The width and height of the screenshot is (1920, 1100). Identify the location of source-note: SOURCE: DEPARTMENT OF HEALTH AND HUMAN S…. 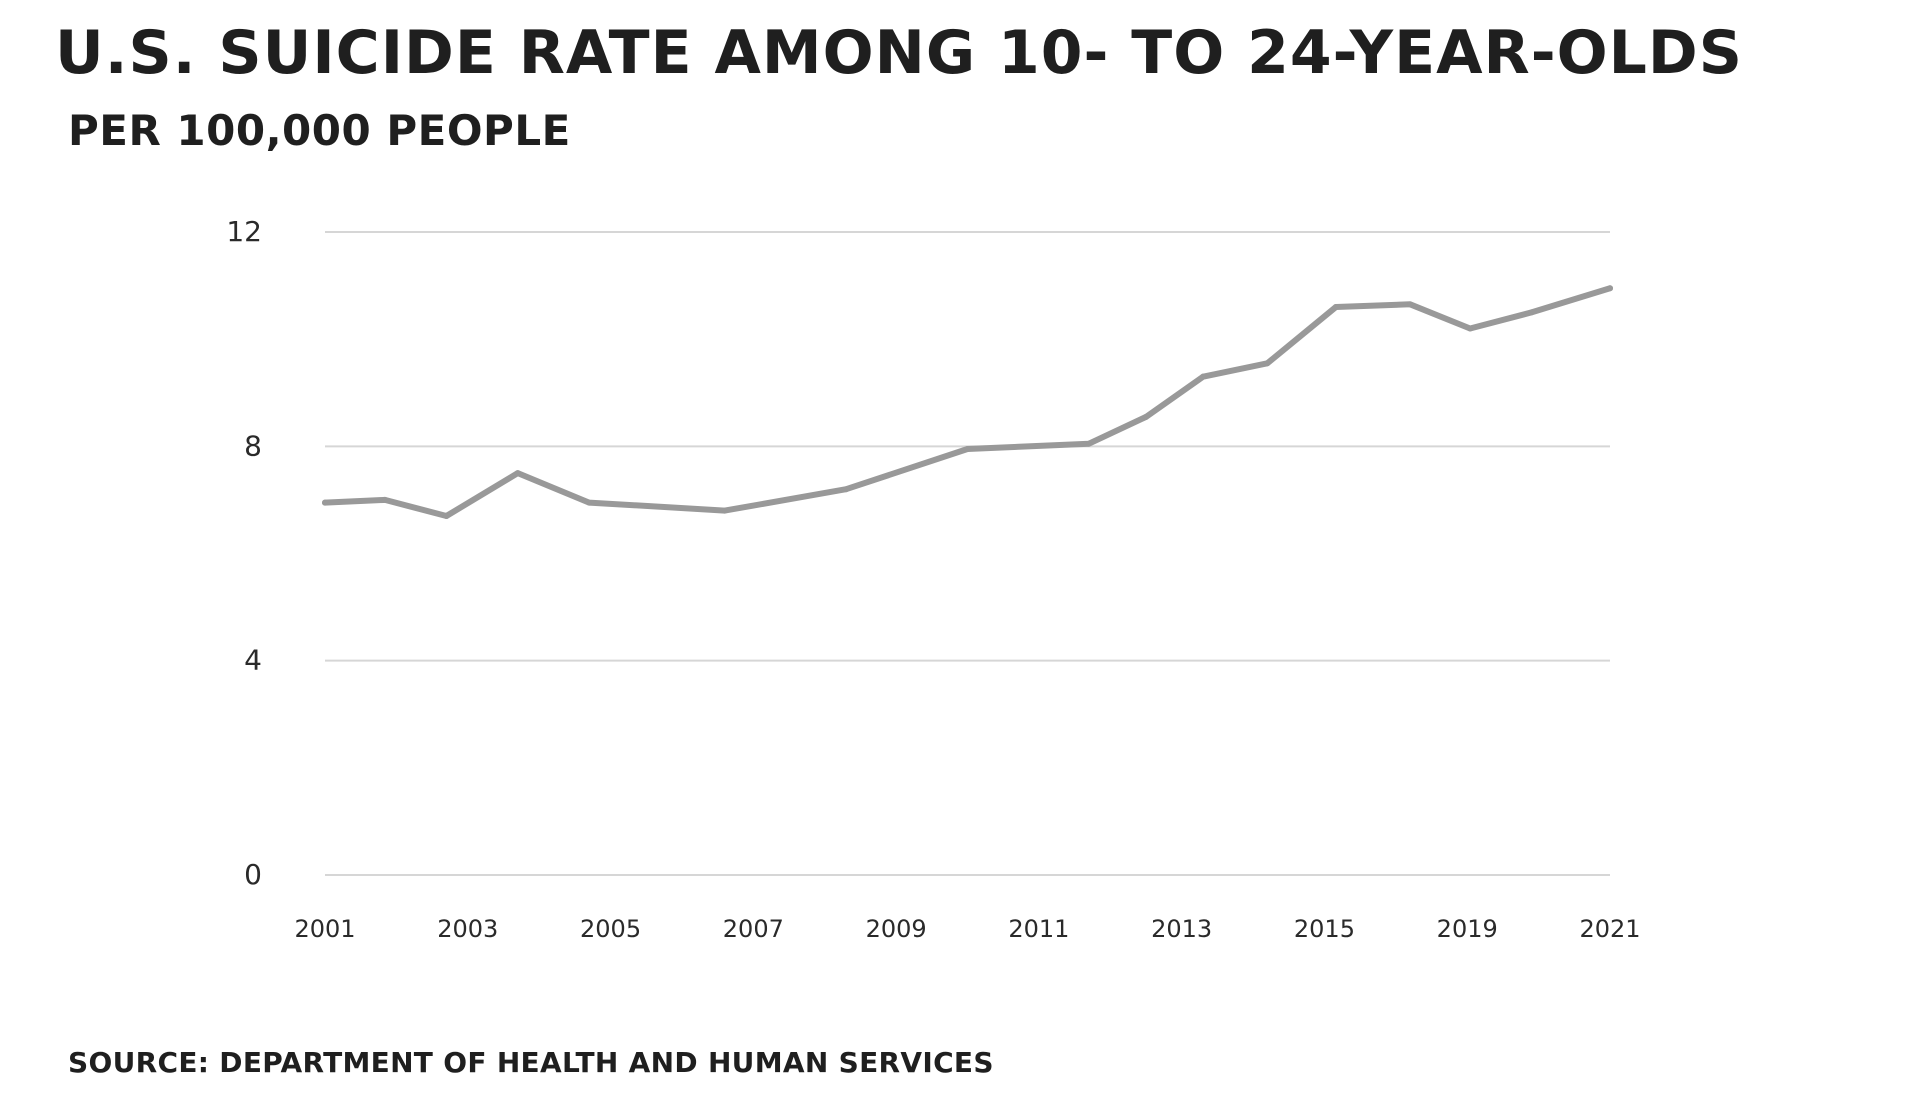
(531, 1062).